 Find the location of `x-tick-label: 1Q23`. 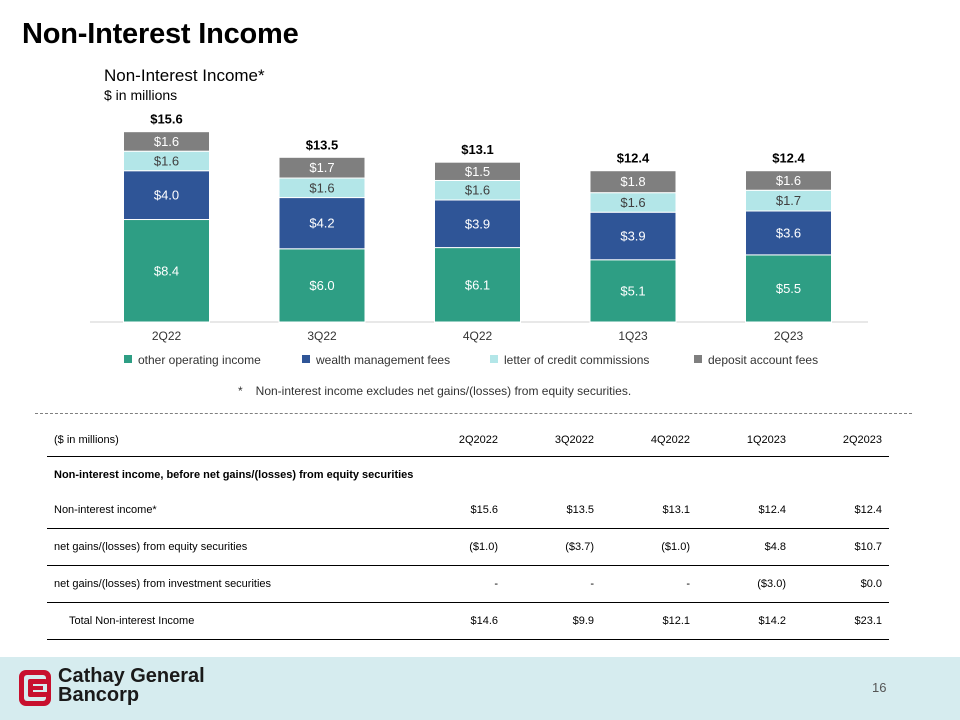

x-tick-label: 1Q23 is located at coordinates (633, 336).